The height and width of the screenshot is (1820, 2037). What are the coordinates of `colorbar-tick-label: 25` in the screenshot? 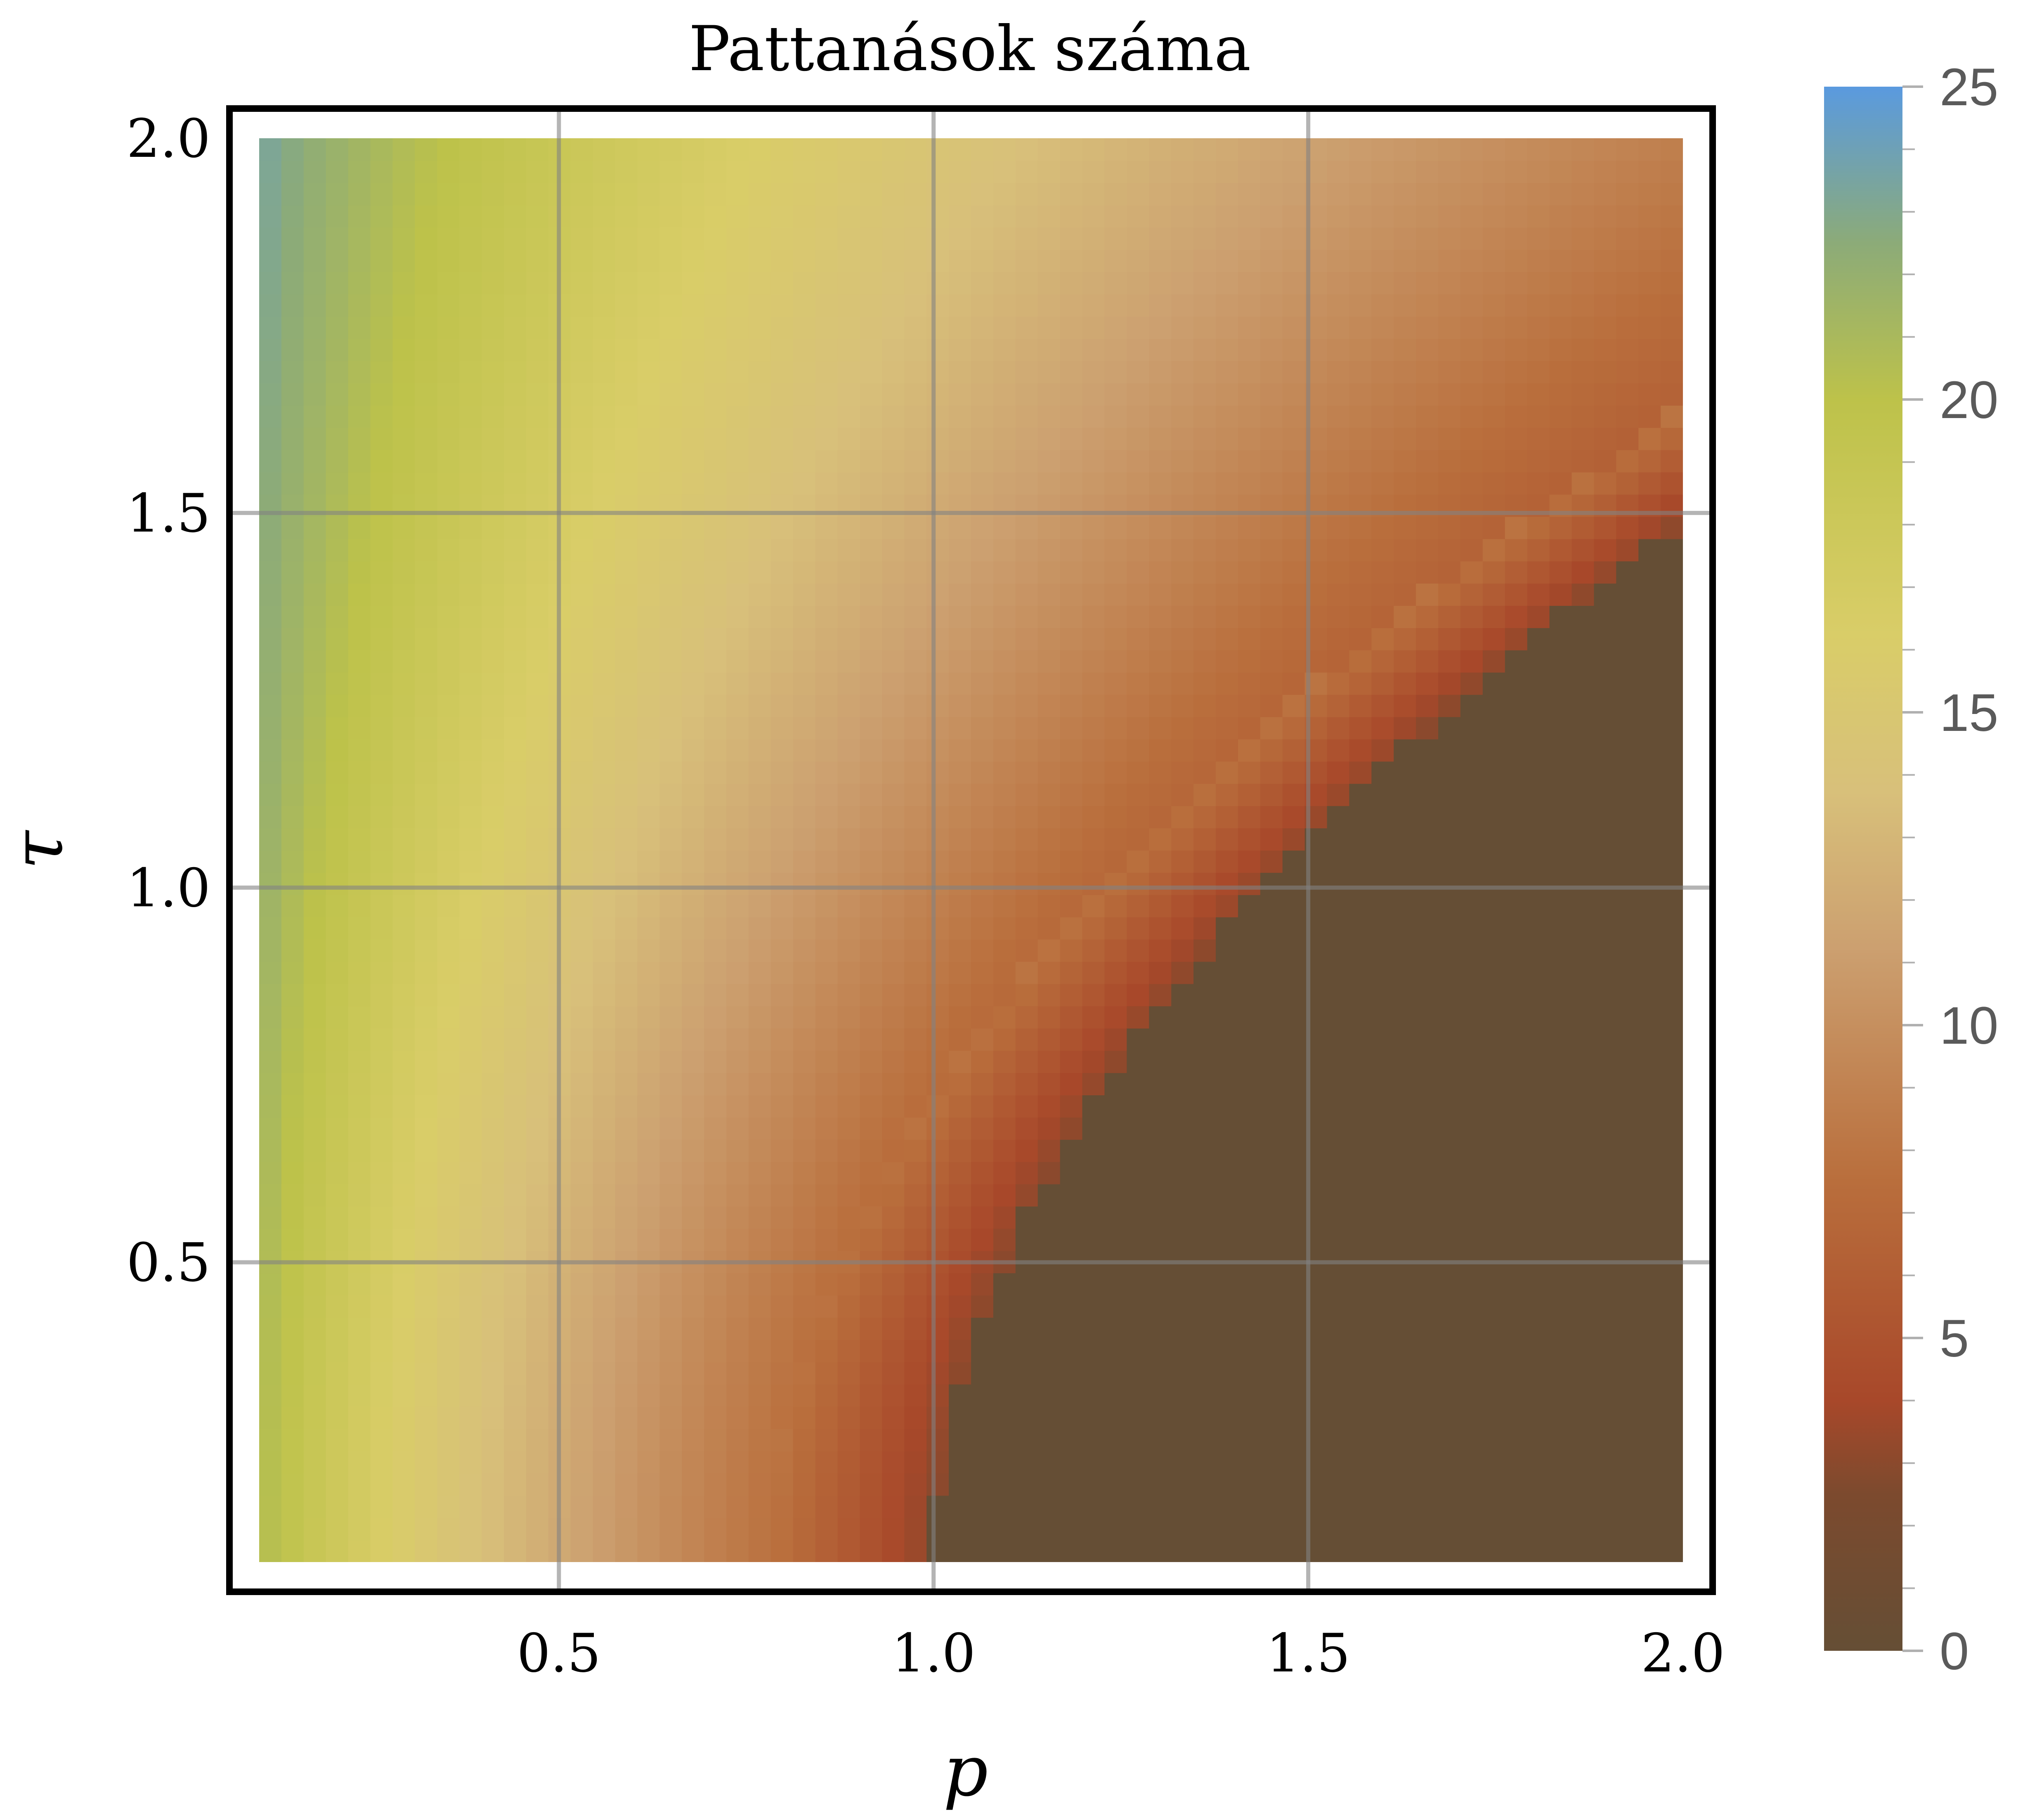 It's located at (1969, 87).